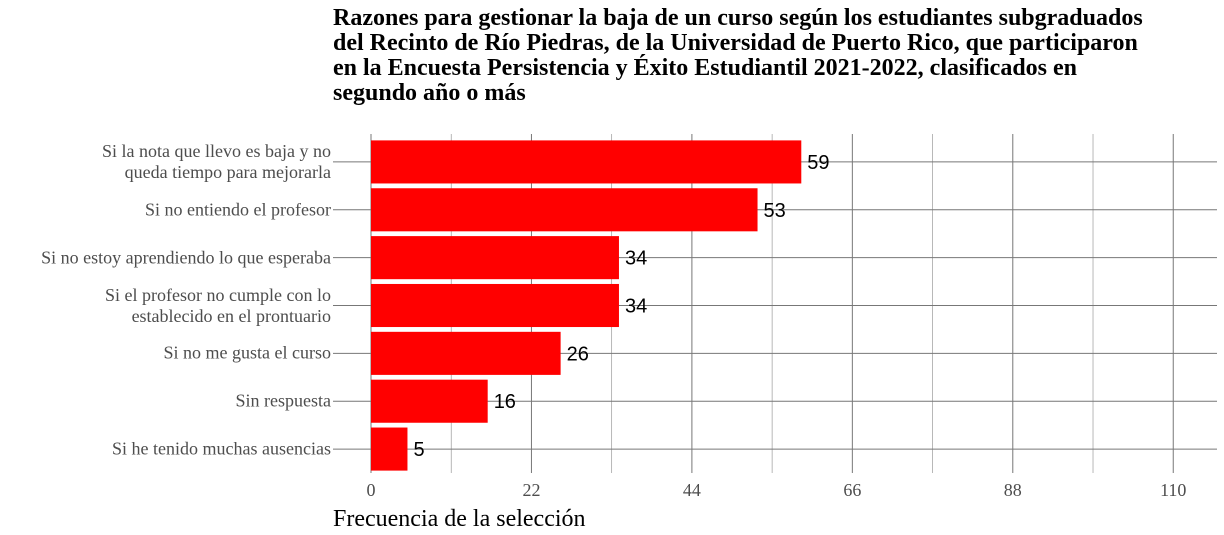 The width and height of the screenshot is (1224, 535). Describe the element at coordinates (531, 490) in the screenshot. I see `x-tick-label: 22` at that location.